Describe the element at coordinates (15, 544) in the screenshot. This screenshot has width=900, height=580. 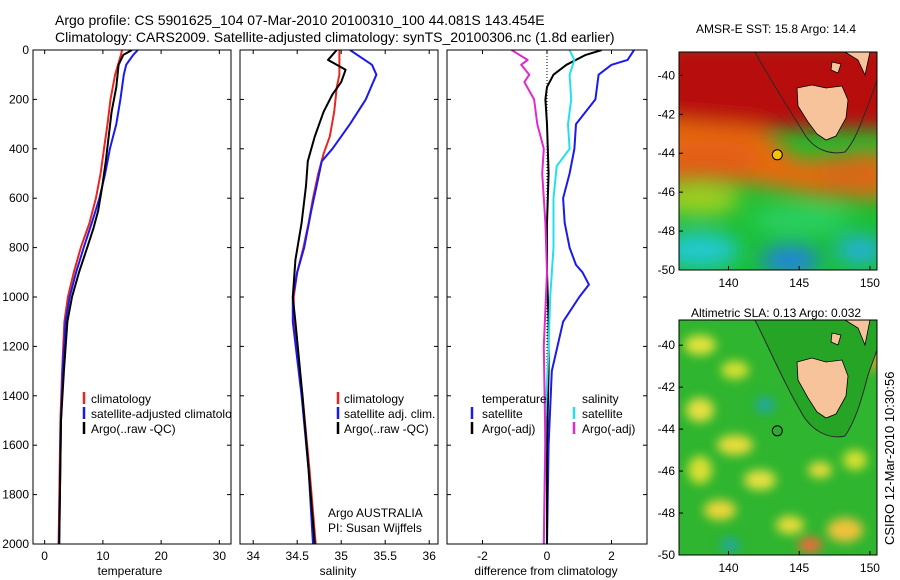
I see `y-tick-label: 2000` at that location.